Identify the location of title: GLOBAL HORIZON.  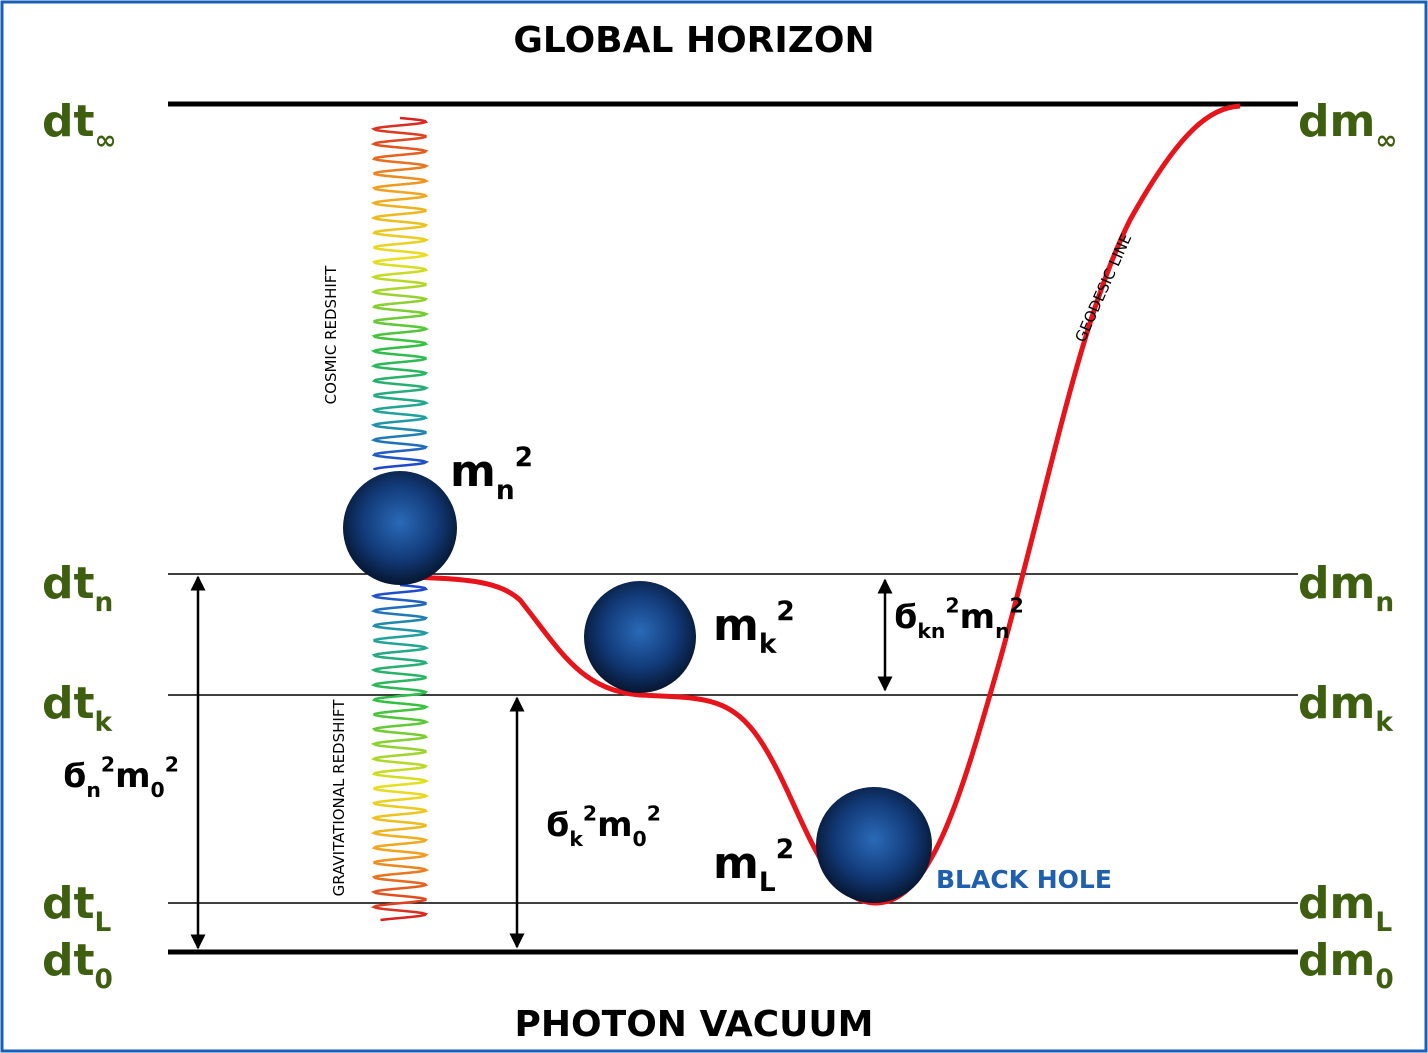
(693, 40).